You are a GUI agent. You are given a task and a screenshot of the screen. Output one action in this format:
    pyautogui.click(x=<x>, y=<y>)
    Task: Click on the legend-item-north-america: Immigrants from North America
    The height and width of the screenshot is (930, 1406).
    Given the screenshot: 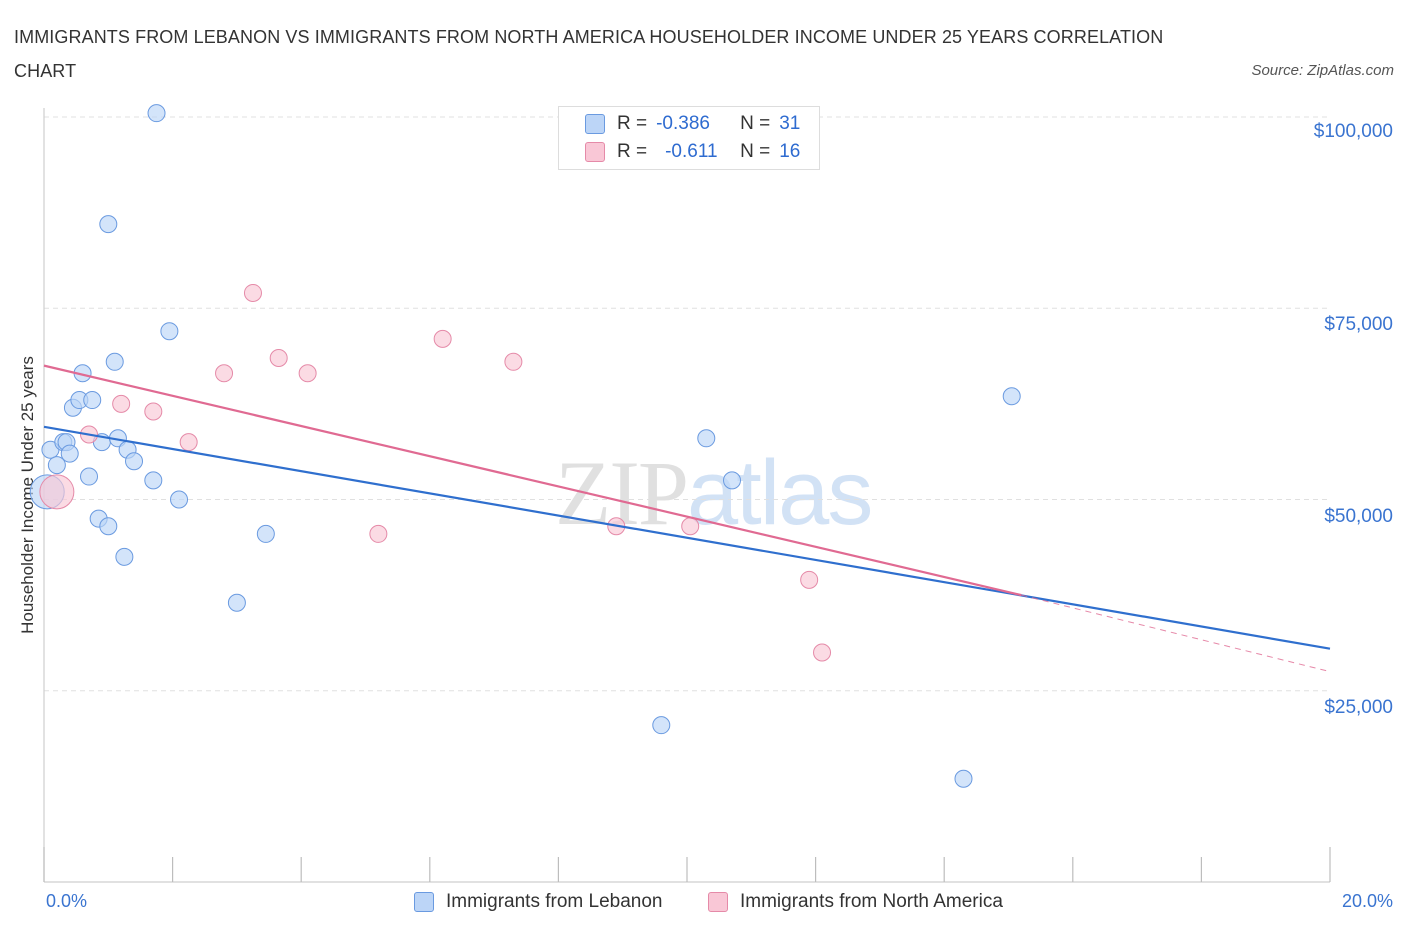 What is the action you would take?
    pyautogui.click(x=855, y=902)
    